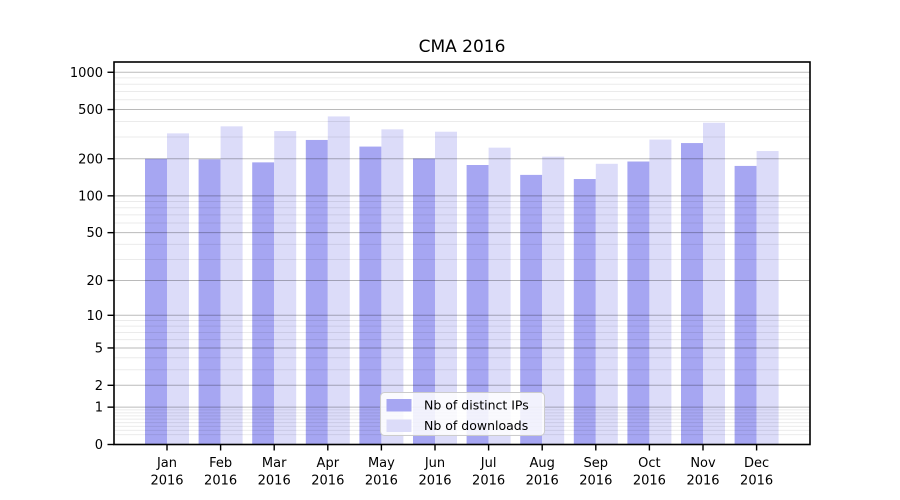 The width and height of the screenshot is (900, 500). I want to click on bar-mar-distinct-ips, so click(263, 303).